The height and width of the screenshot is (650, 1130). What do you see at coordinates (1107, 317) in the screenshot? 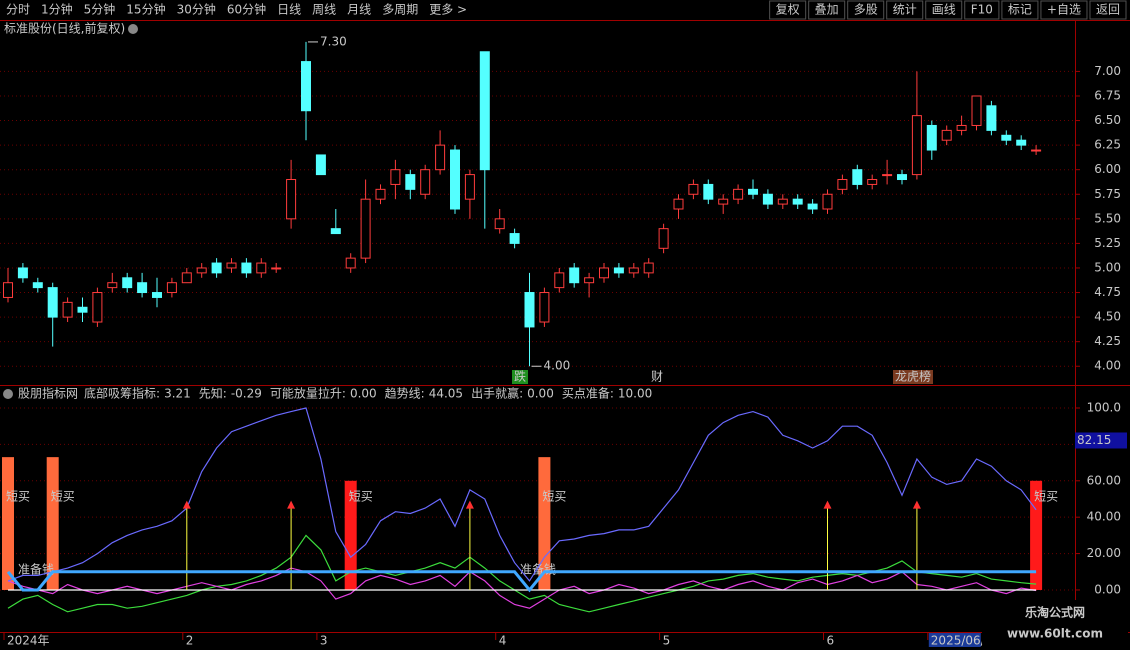
I see `y-tick-label: 4.50` at bounding box center [1107, 317].